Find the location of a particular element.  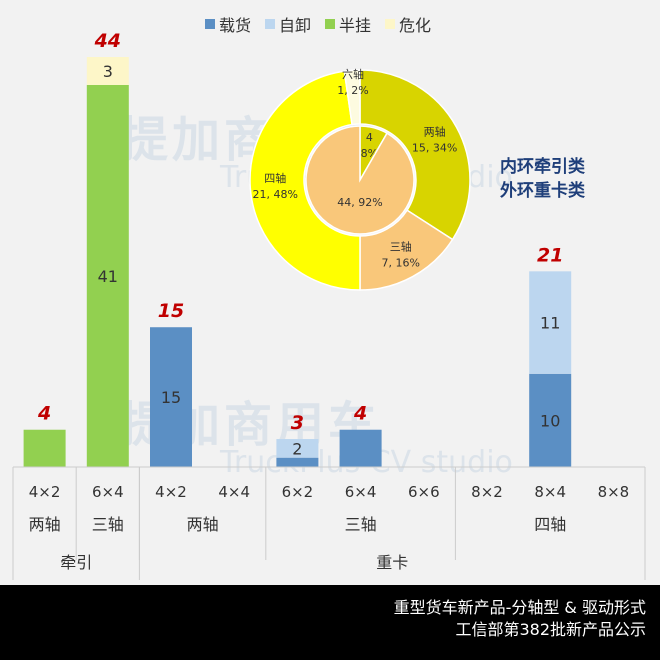

segment-label: 10 is located at coordinates (550, 420).